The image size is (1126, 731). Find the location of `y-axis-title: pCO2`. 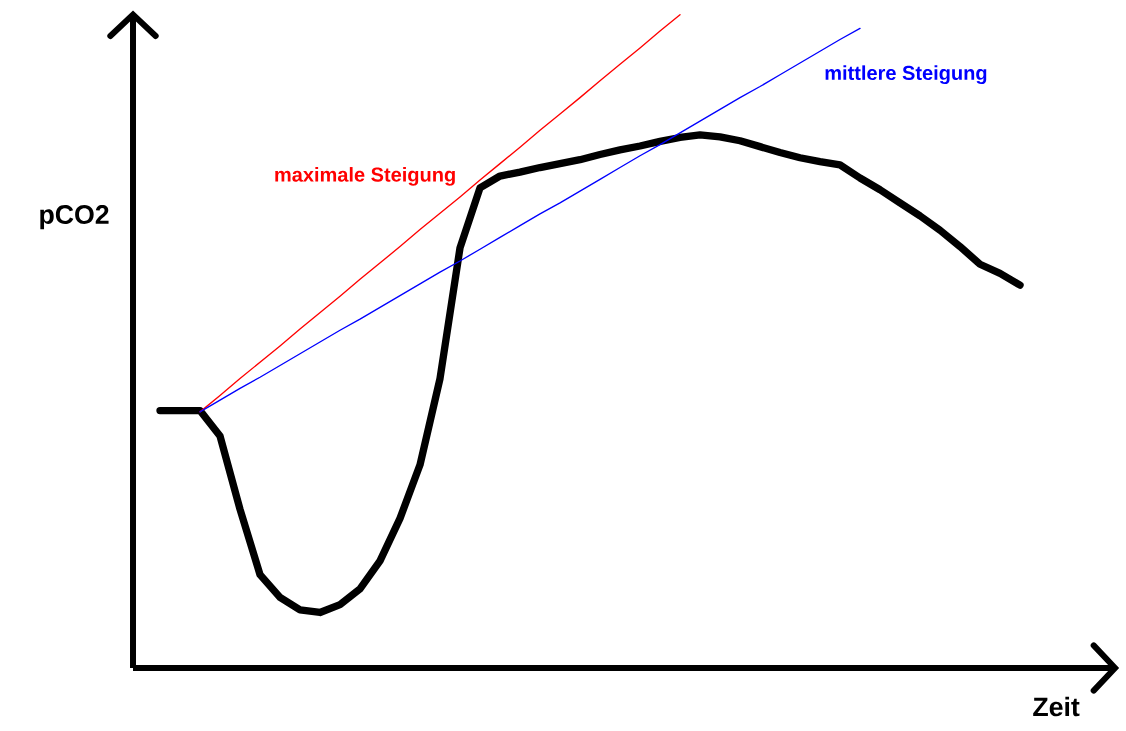

y-axis-title: pCO2 is located at coordinates (74, 217).